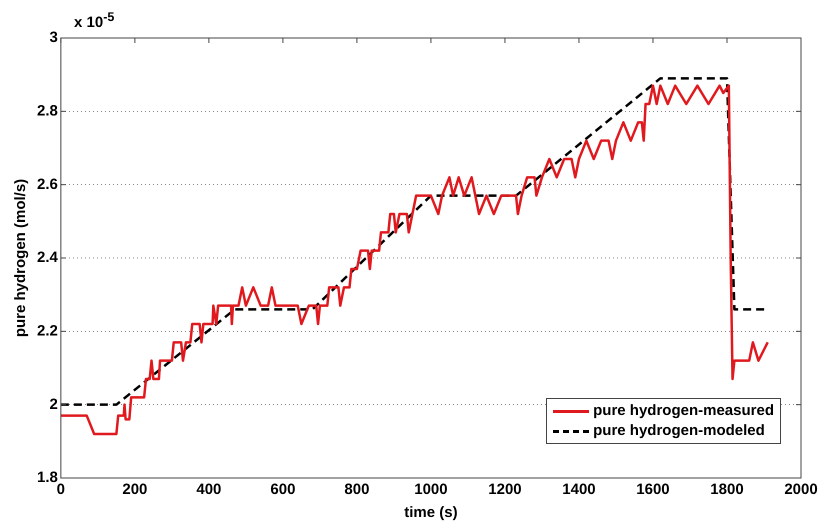  Describe the element at coordinates (505, 489) in the screenshot. I see `x-tick-label: 1200` at that location.